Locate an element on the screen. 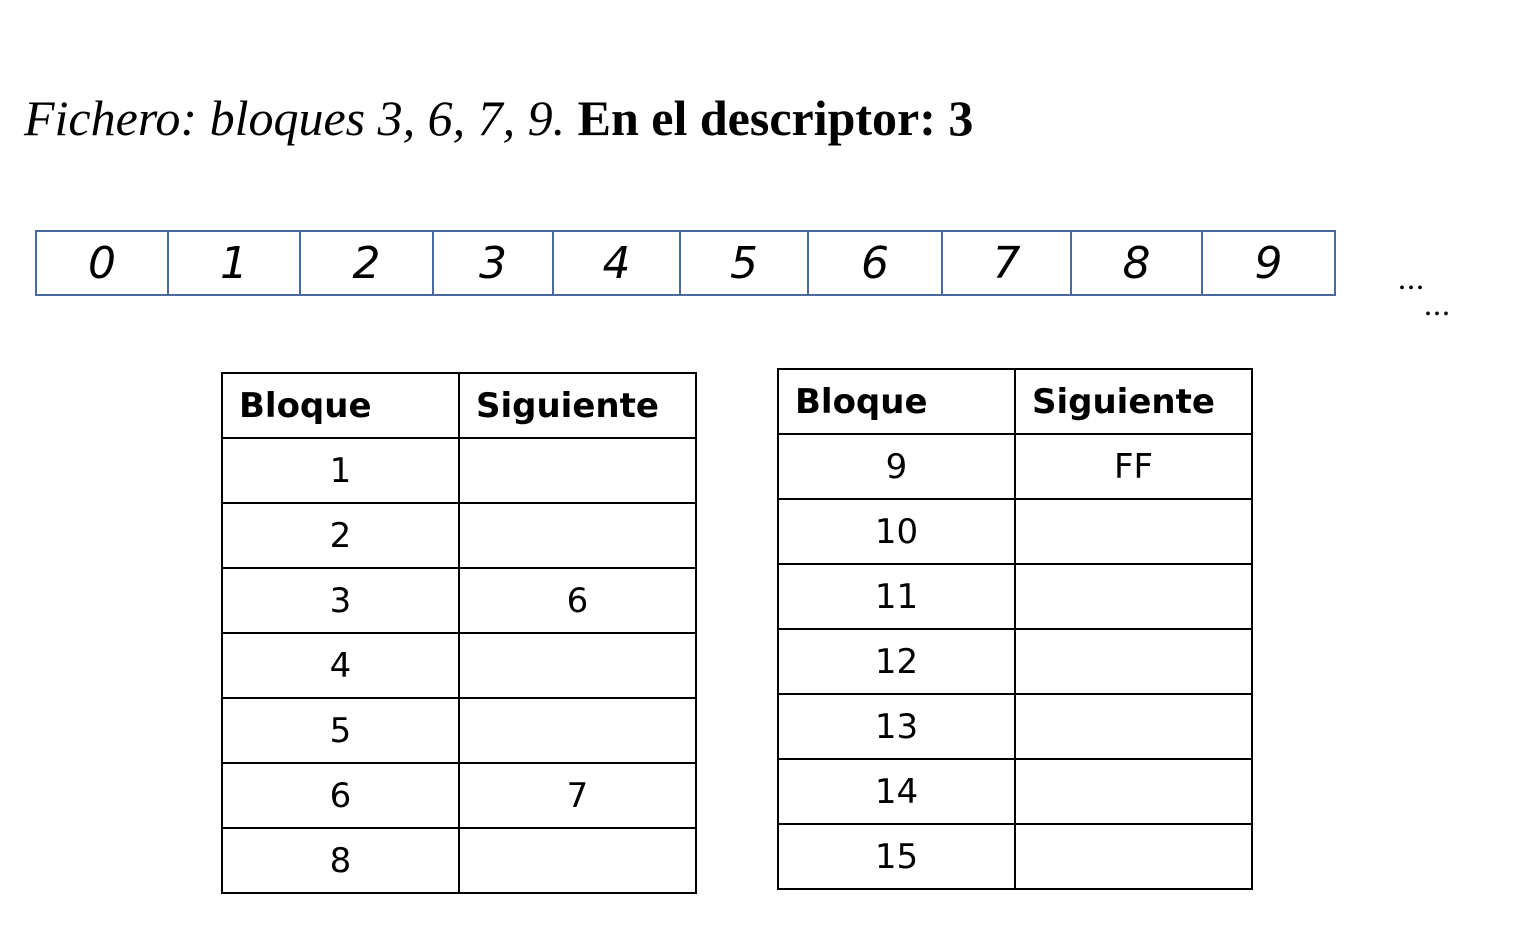 This screenshot has height=950, width=1534. heading-file-blocks: Fichero: bloques 3, 6, 7, 9. is located at coordinates (295, 118).